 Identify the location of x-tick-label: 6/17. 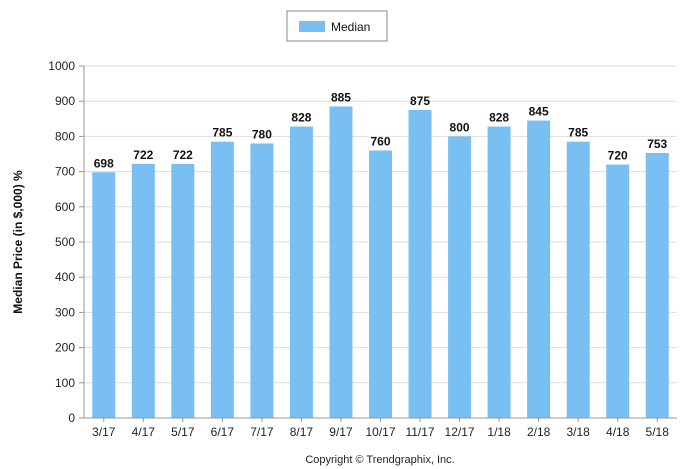
(223, 432).